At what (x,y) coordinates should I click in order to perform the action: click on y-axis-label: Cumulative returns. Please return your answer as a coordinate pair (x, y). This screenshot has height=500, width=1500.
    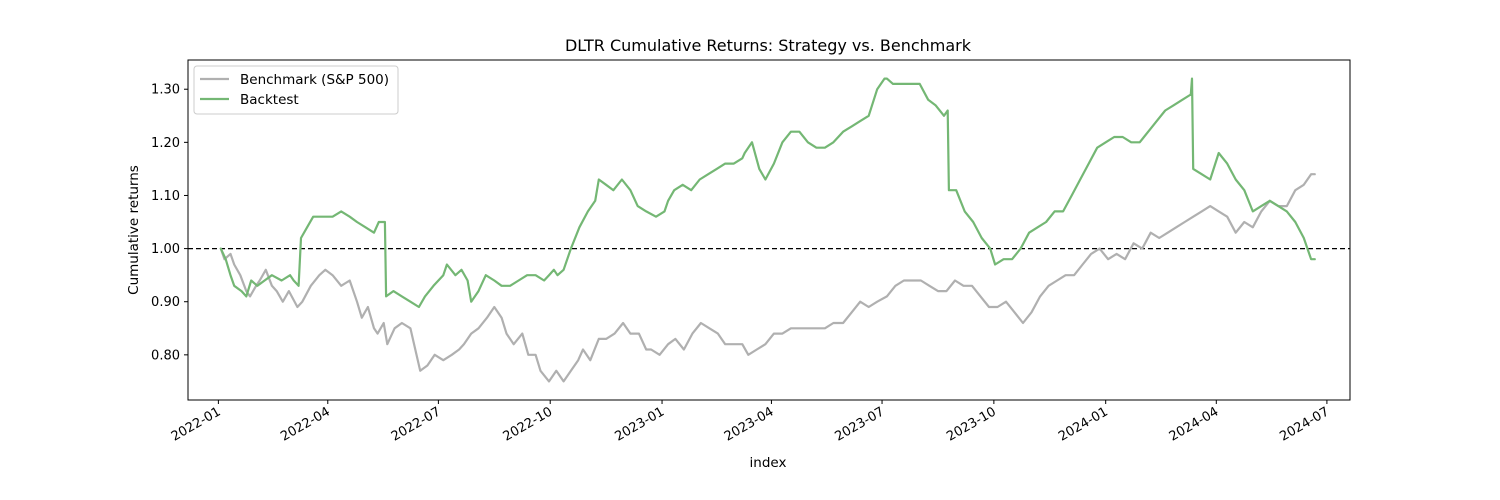
    Looking at the image, I should click on (134, 230).